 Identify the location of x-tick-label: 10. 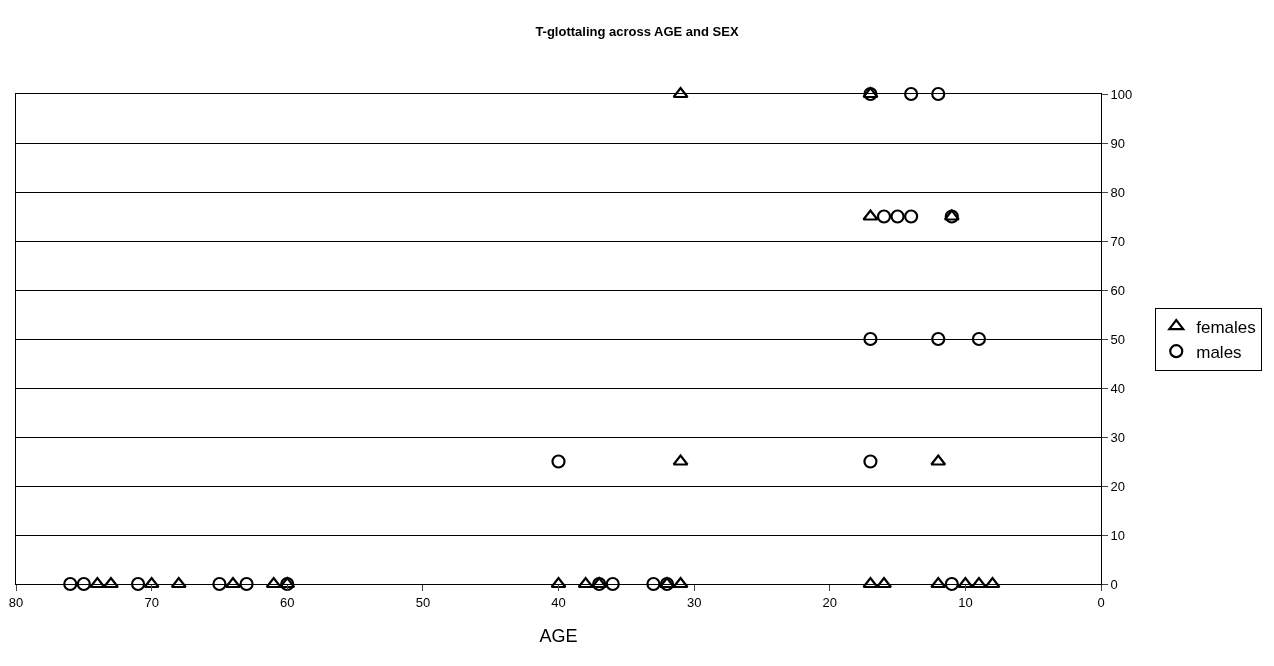
(965, 602).